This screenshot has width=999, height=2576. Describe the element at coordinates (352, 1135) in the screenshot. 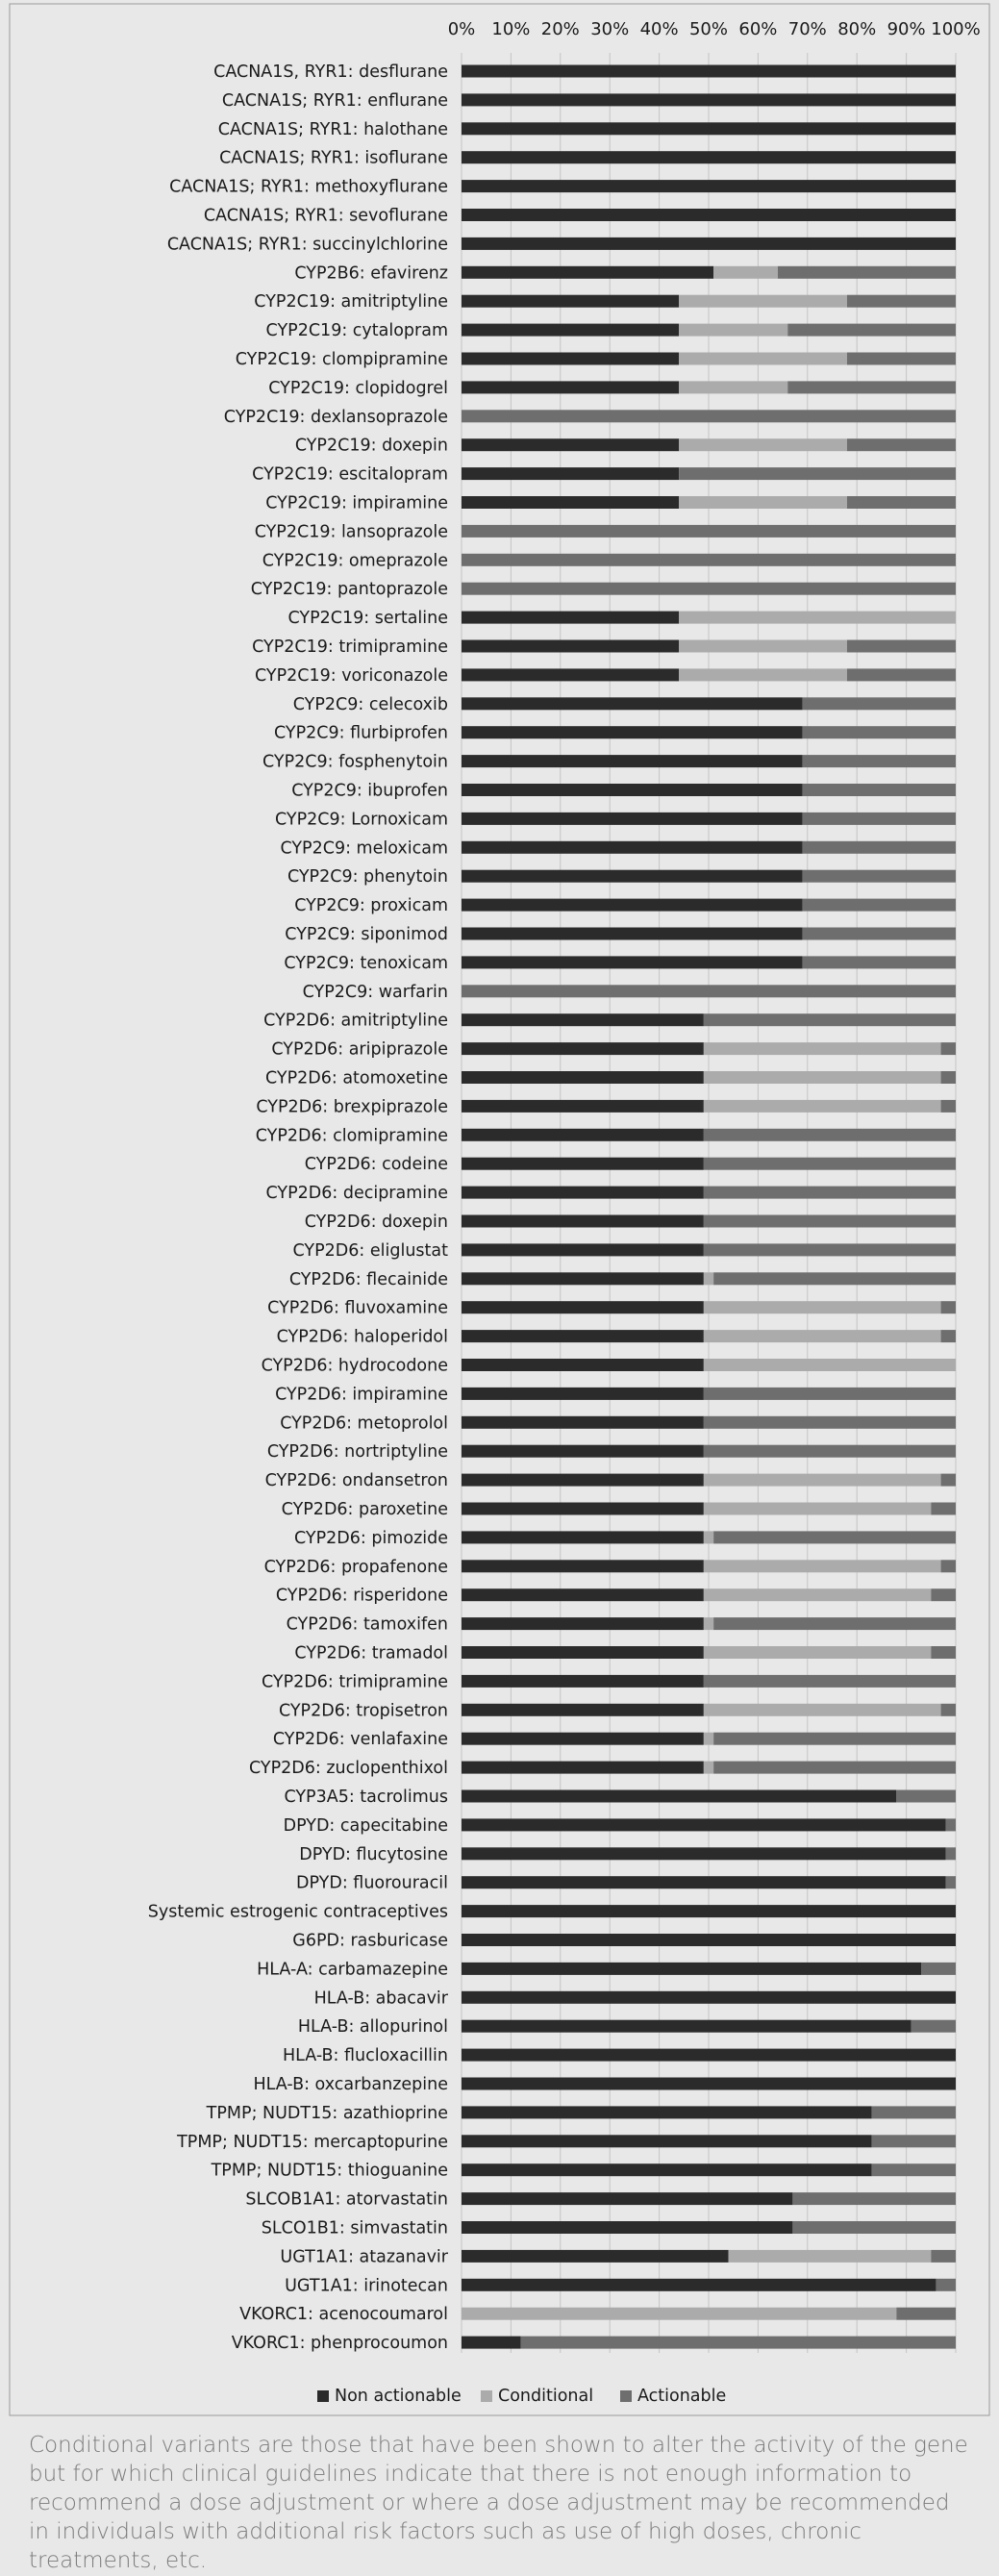

I see `row-label: CYP2D6: clomipramine` at that location.